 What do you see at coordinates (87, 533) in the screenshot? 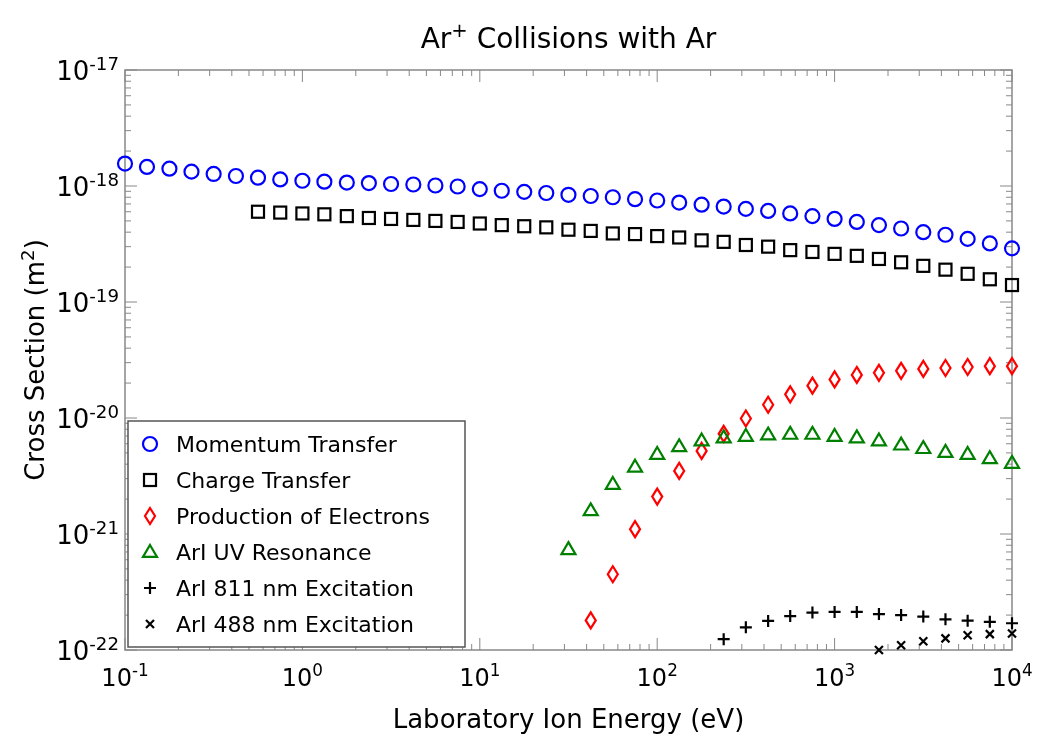
I see `y-tick-label: 10$^{-21}$` at bounding box center [87, 533].